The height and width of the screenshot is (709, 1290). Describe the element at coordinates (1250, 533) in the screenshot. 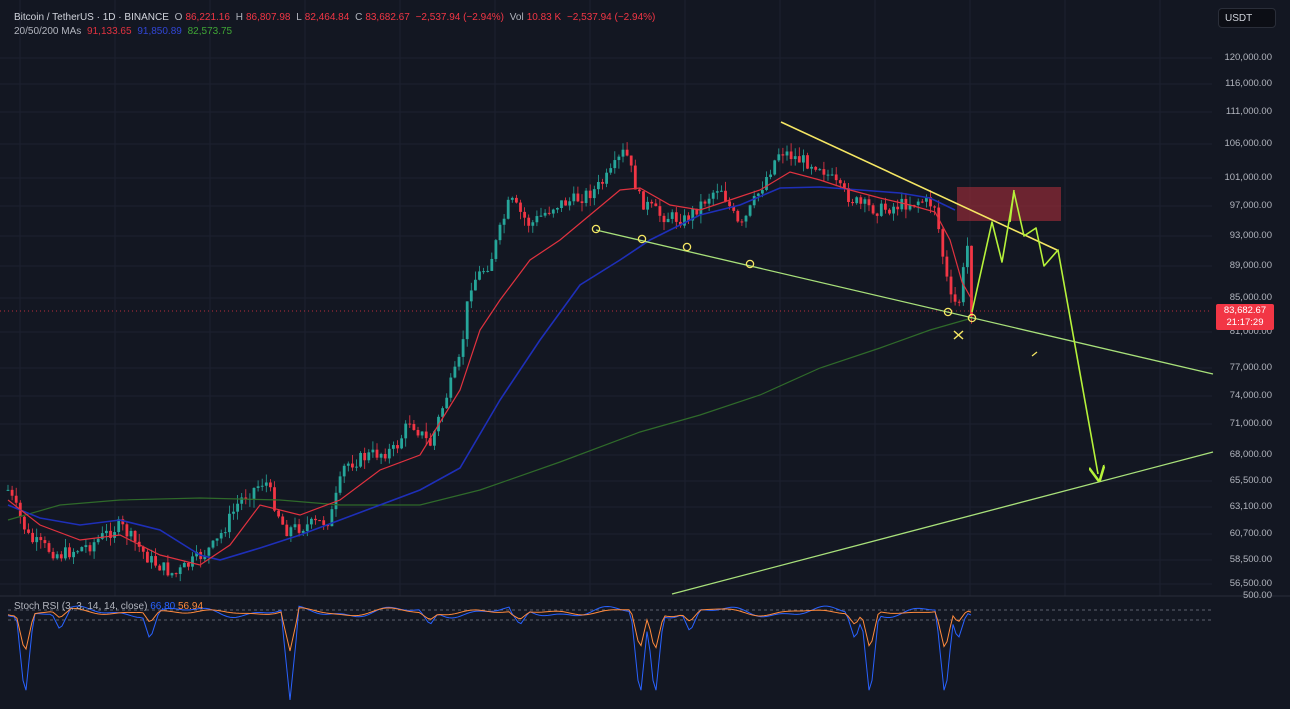

I see `price-axis-label: 60,700.00` at that location.